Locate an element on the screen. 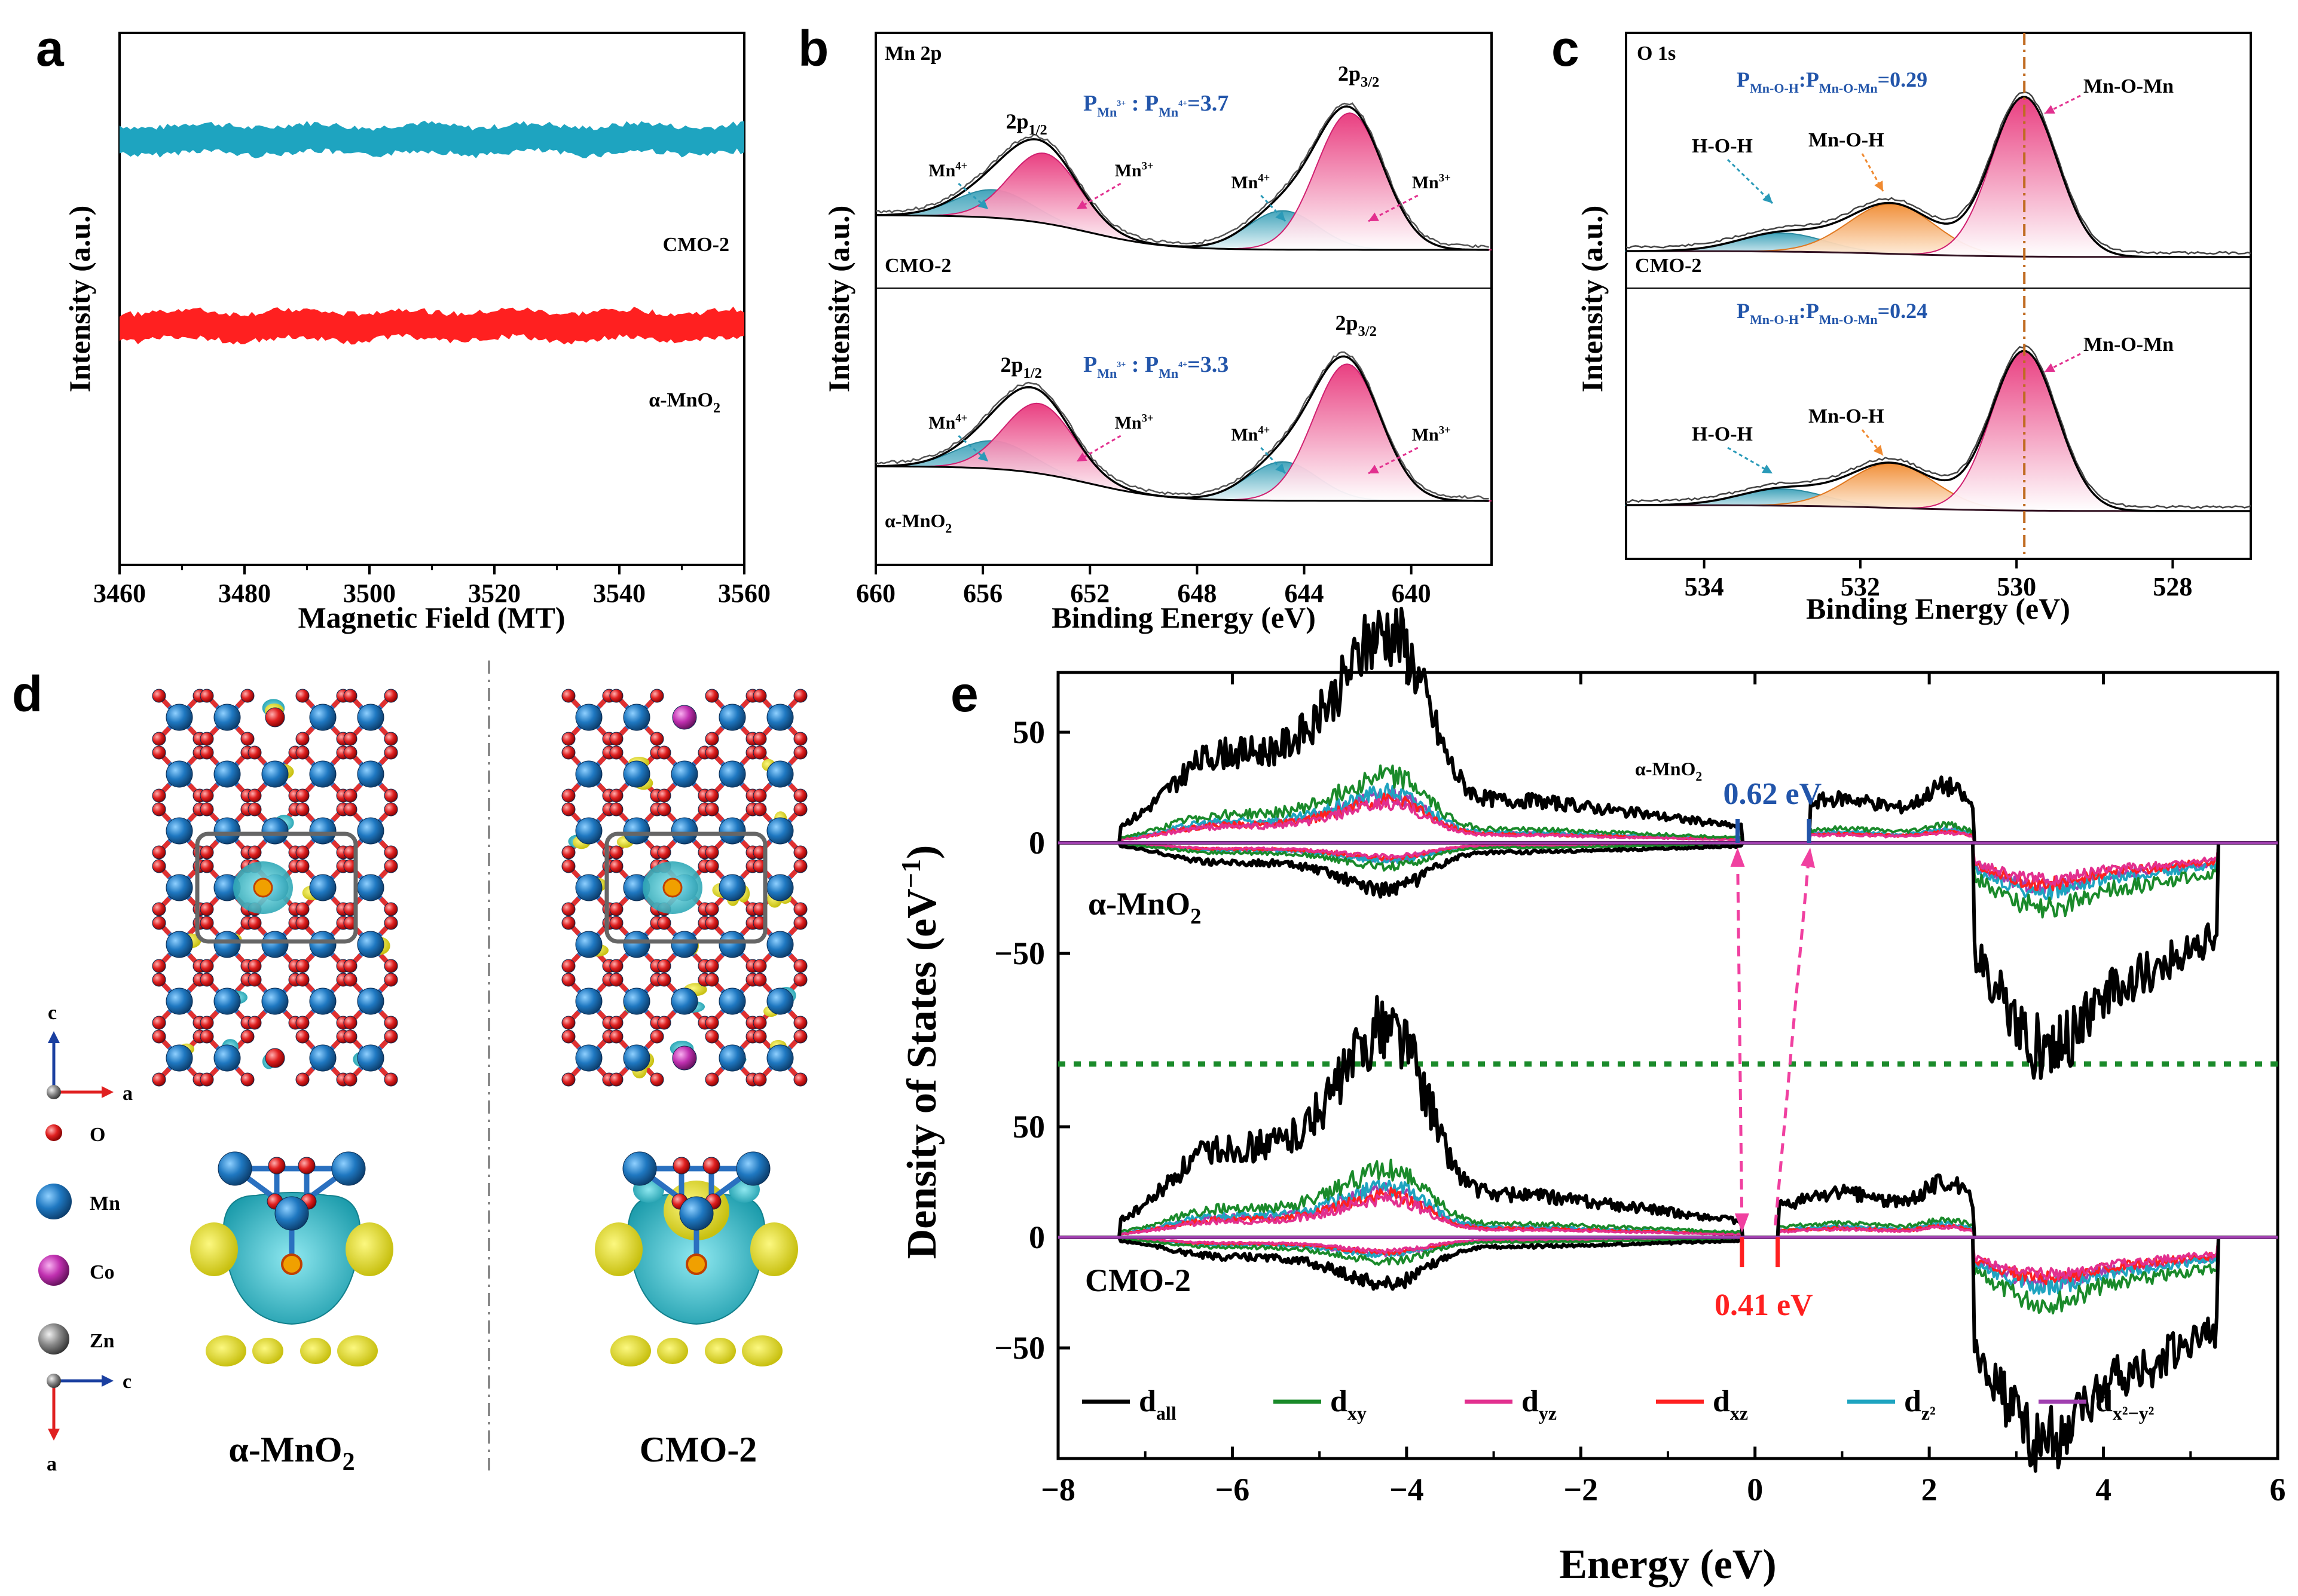 The height and width of the screenshot is (1596, 2298). panel-c-1-pointer-1-head is located at coordinates (1878, 450).